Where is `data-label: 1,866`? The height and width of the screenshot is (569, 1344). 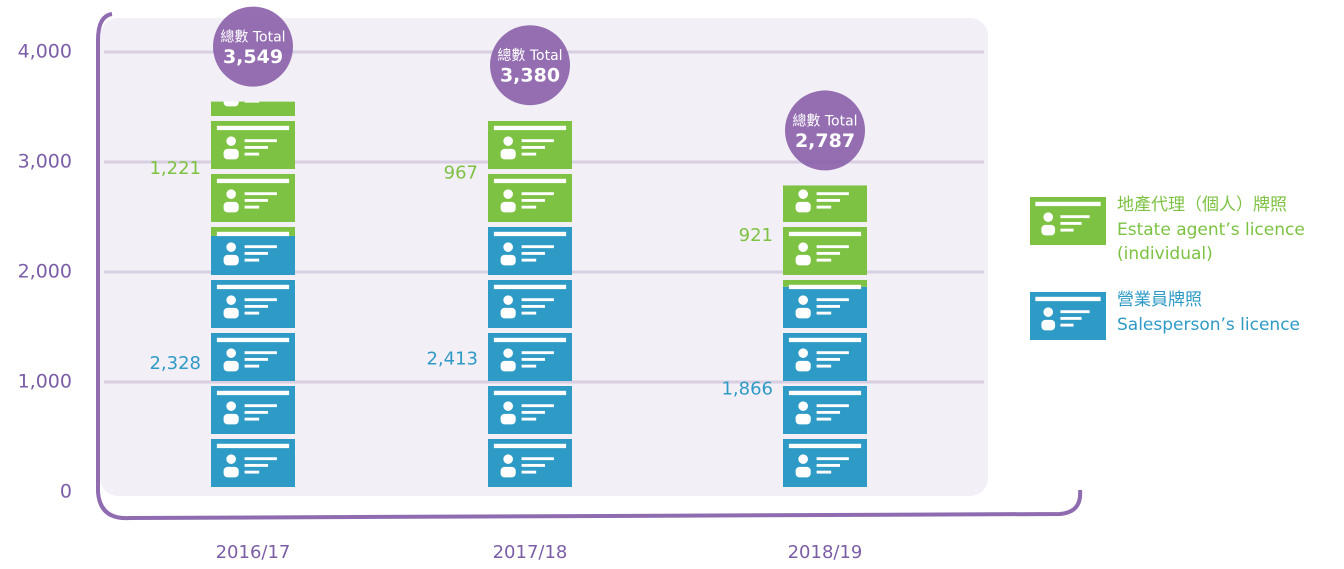 data-label: 1,866 is located at coordinates (747, 388).